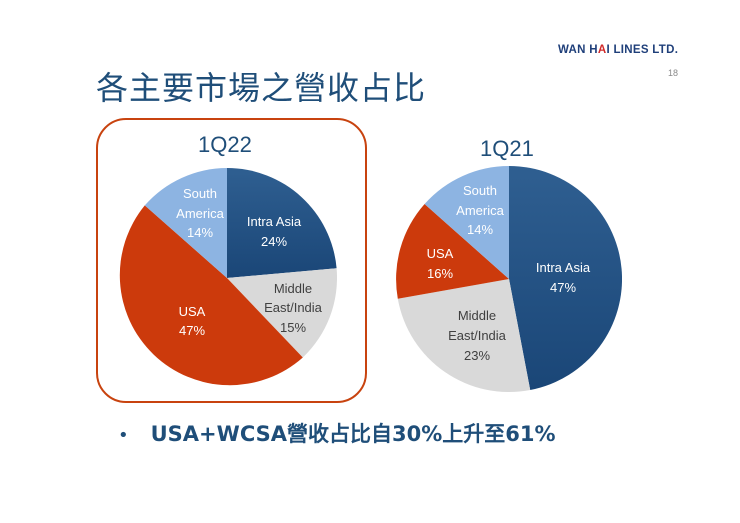 This screenshot has height=523, width=740. Describe the element at coordinates (225, 144) in the screenshot. I see `chart-title-1q22: 1Q22` at that location.